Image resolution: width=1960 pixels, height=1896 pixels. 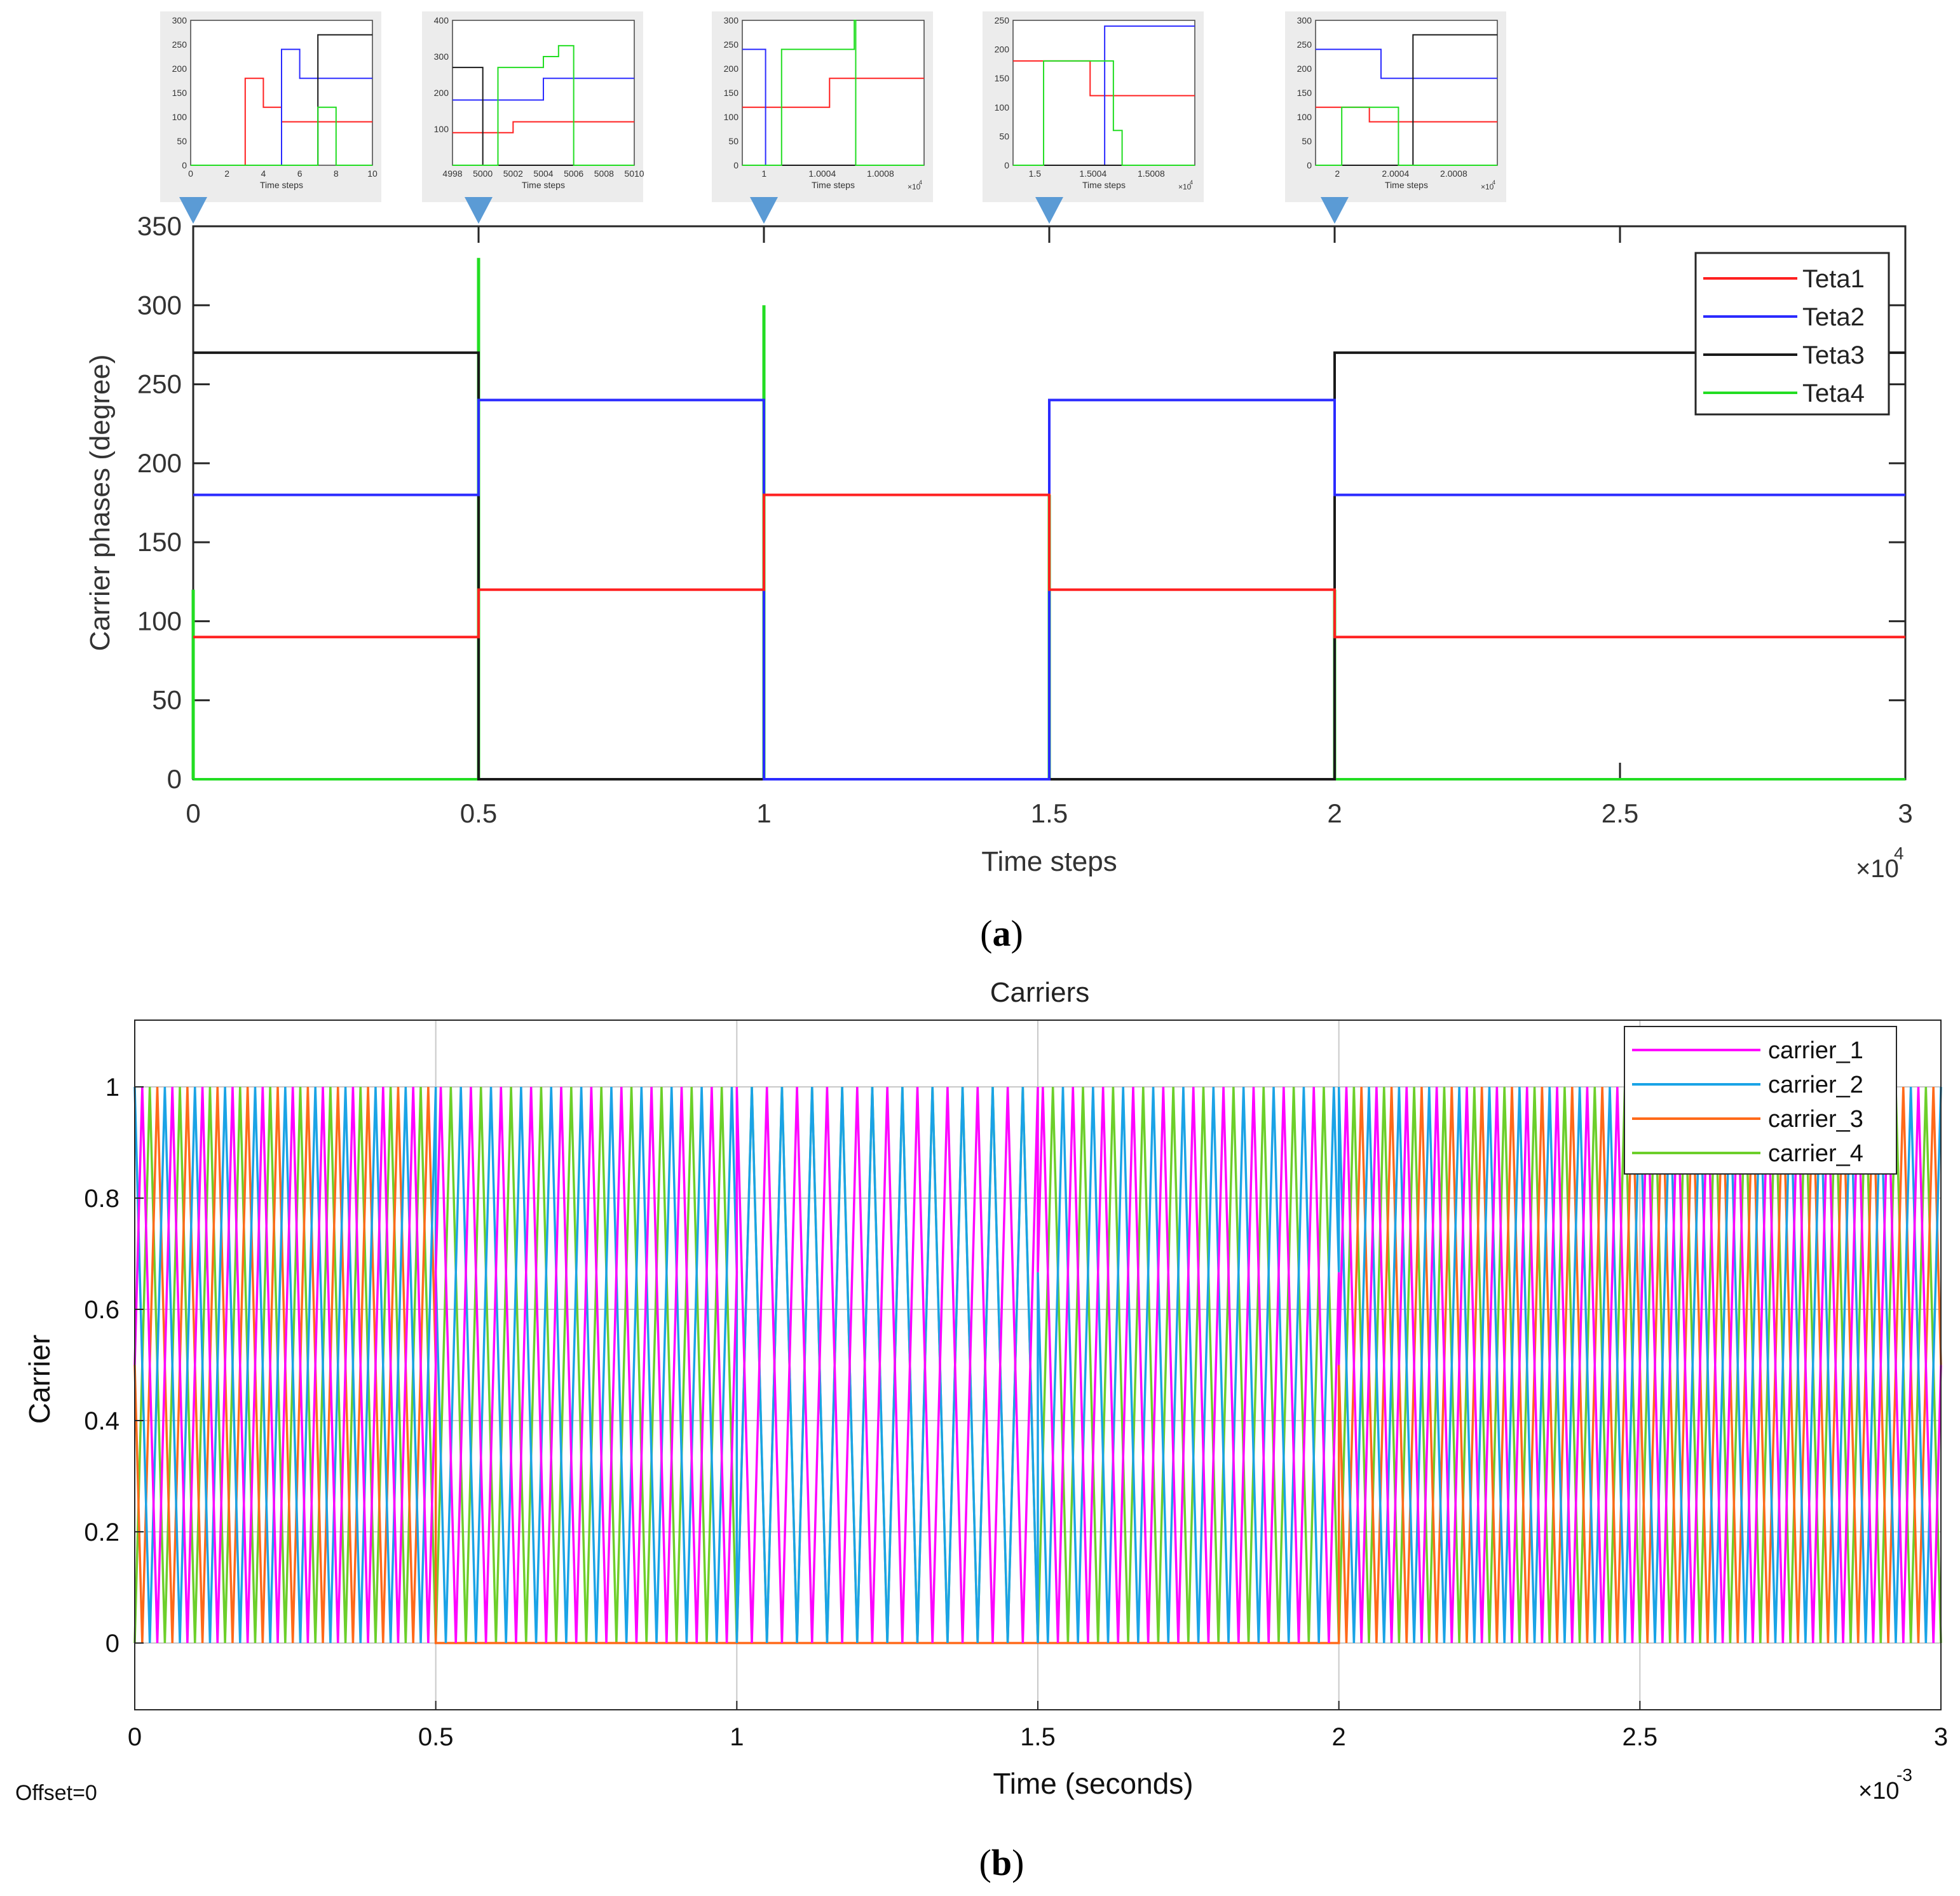 What do you see at coordinates (543, 173) in the screenshot?
I see `inset-xtick-label: 5004` at bounding box center [543, 173].